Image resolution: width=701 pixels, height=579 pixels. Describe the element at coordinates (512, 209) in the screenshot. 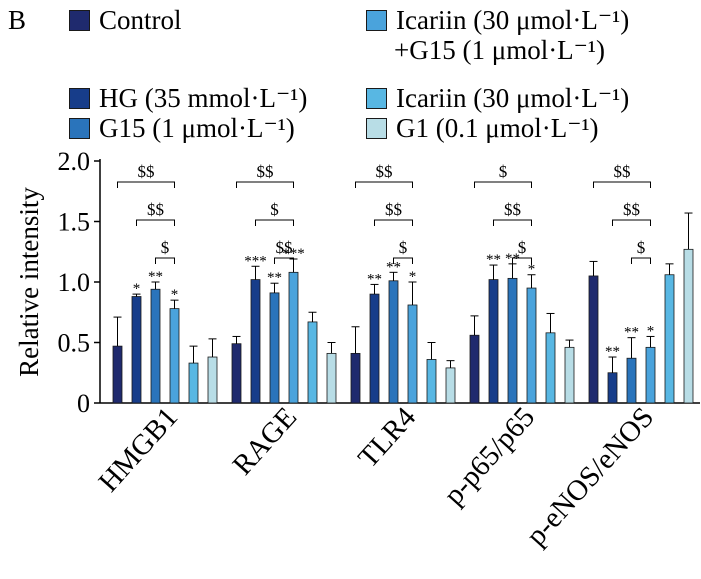

I see `bracket-label-3-1: $$` at that location.